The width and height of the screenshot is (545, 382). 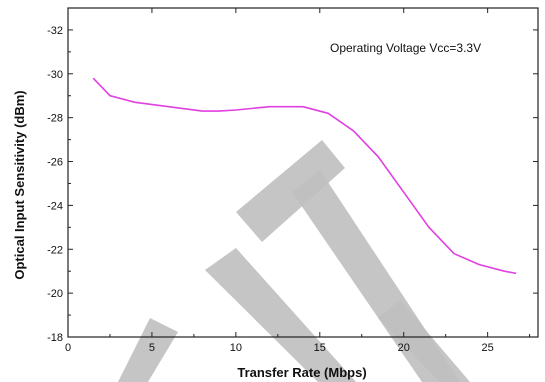 I want to click on x-axis-title: Transfer Rate (Mbps), so click(x=301, y=372).